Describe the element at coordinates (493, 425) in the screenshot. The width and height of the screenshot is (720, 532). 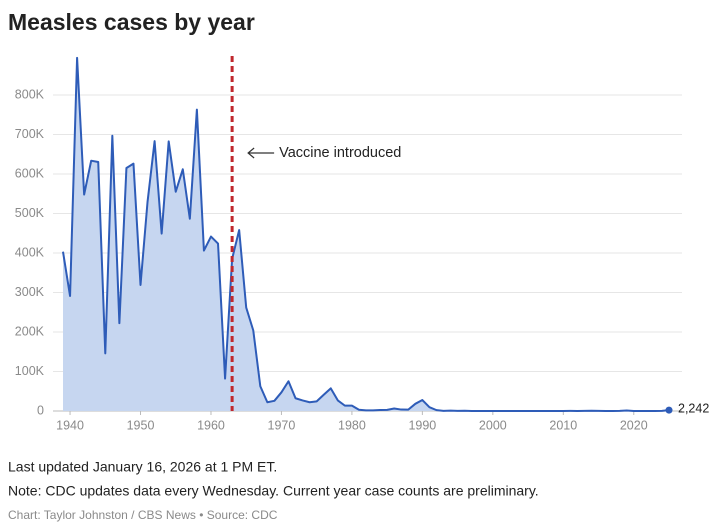
I see `x-tick-label: 2000` at that location.